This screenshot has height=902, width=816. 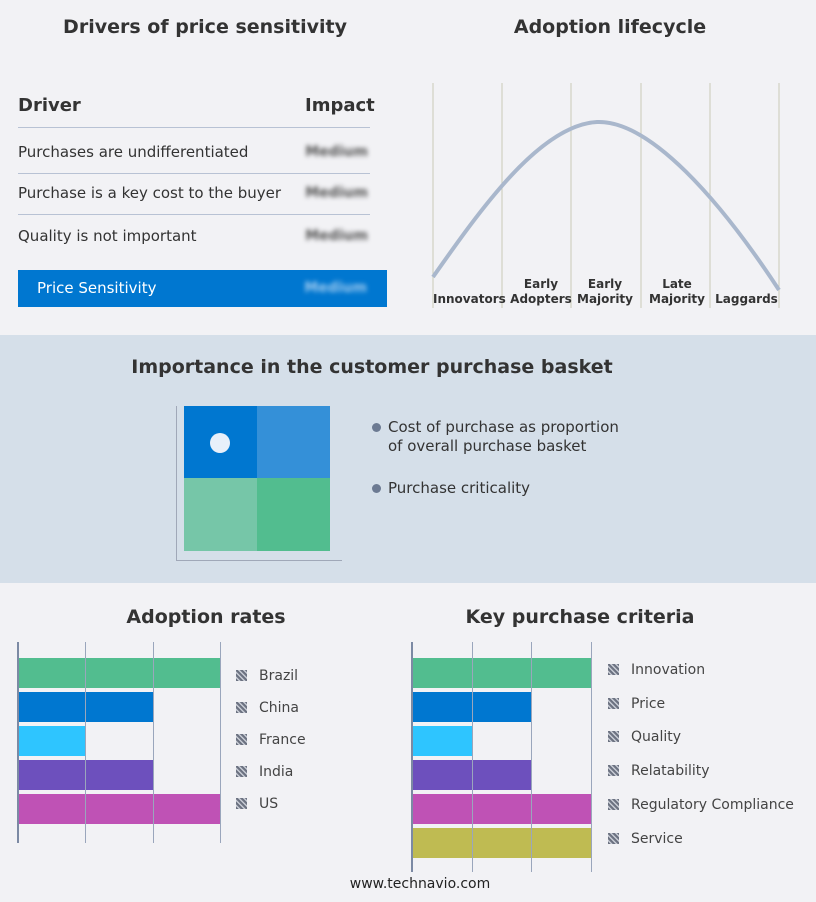 What do you see at coordinates (657, 838) in the screenshot?
I see `legend-label: Service` at bounding box center [657, 838].